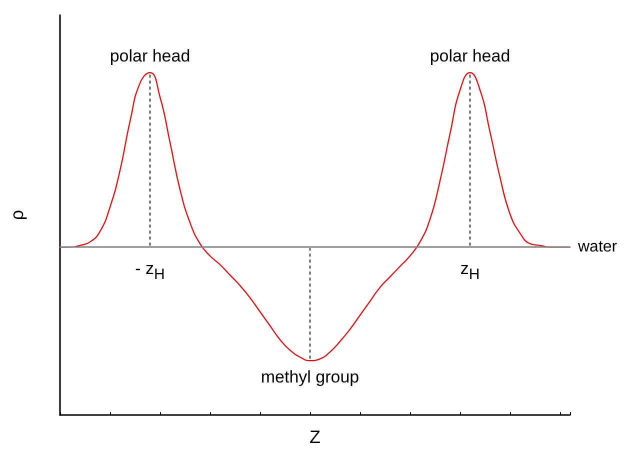 This screenshot has width=629, height=451. I want to click on text: methyl group, so click(310, 377).